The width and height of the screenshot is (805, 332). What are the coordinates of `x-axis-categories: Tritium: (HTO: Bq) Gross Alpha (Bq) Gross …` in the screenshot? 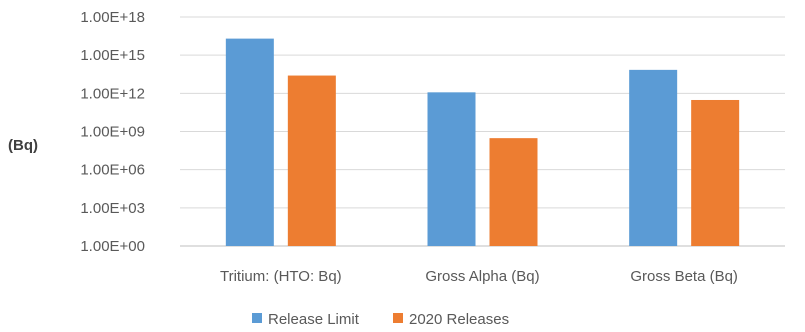 It's located at (479, 276).